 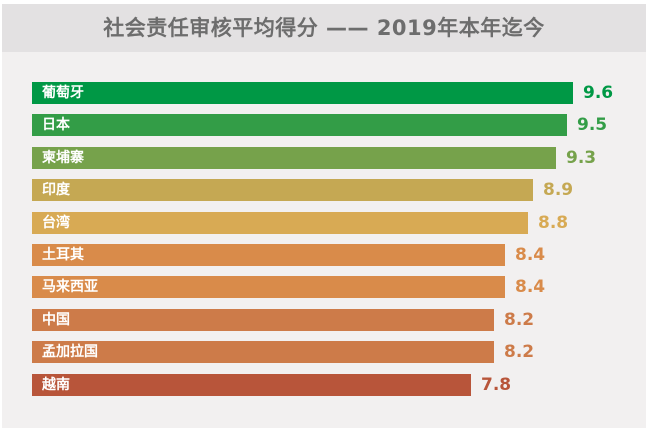 I want to click on bar-category-label: 土耳其, so click(x=63, y=255).